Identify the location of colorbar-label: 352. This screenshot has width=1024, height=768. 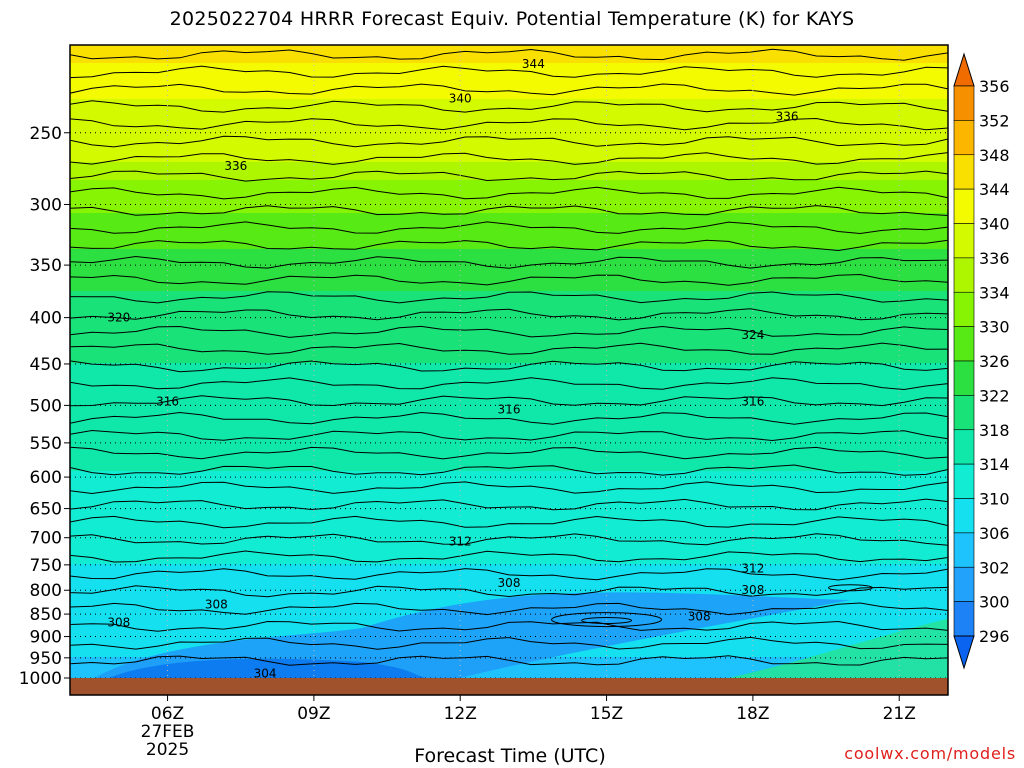
(994, 120).